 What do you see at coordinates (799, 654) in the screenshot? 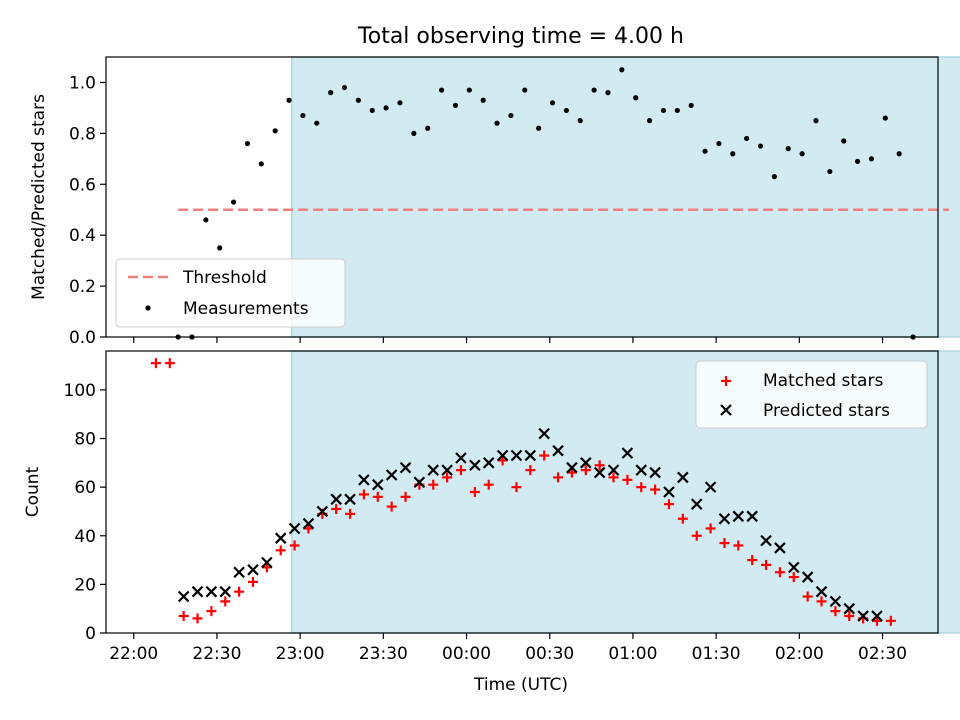
I see `x-tick-label: 02:00` at bounding box center [799, 654].